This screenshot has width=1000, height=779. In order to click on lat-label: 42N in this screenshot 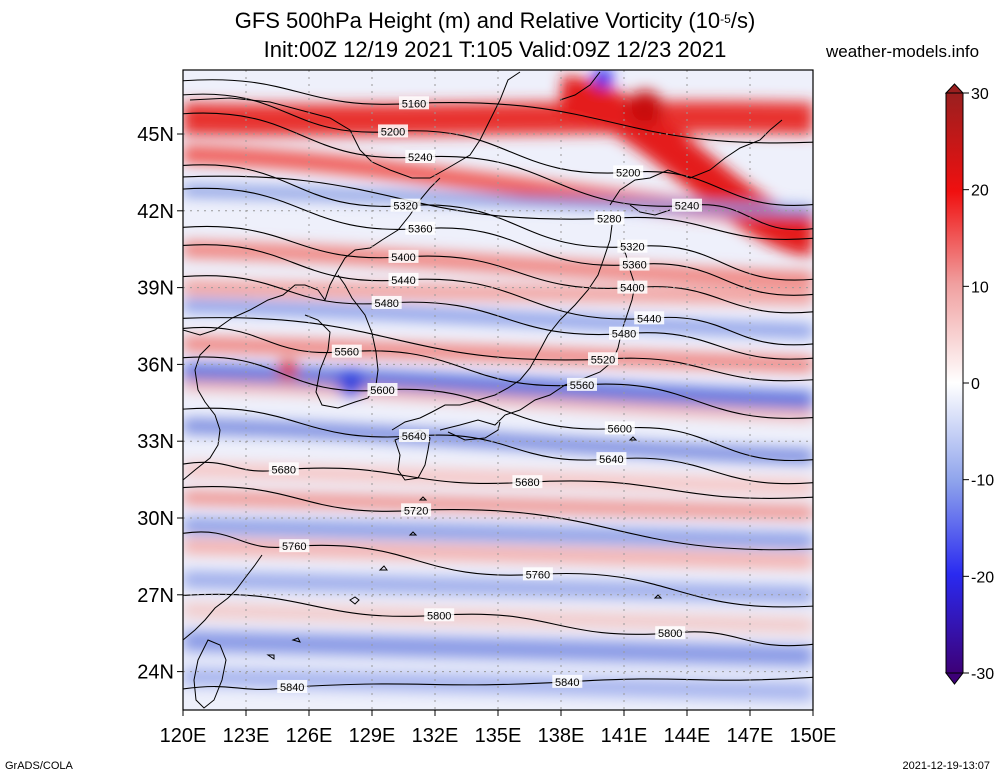, I will do `click(155, 212)`.